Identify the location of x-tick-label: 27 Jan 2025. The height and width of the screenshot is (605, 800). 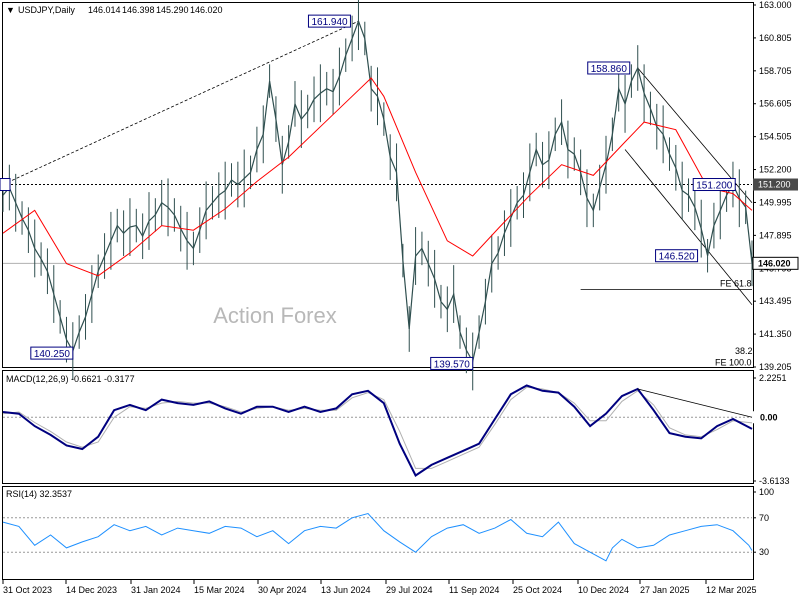
(665, 590).